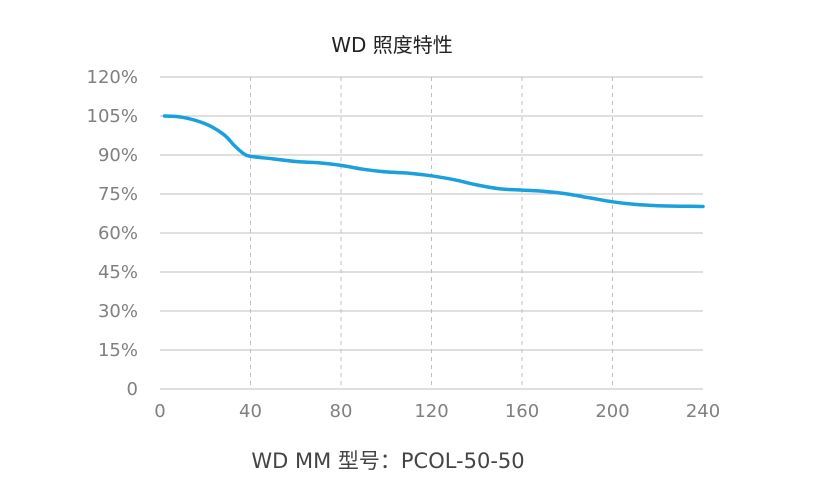 Image resolution: width=840 pixels, height=488 pixels. Describe the element at coordinates (392, 45) in the screenshot. I see `chart-title: WD 照度特性` at that location.